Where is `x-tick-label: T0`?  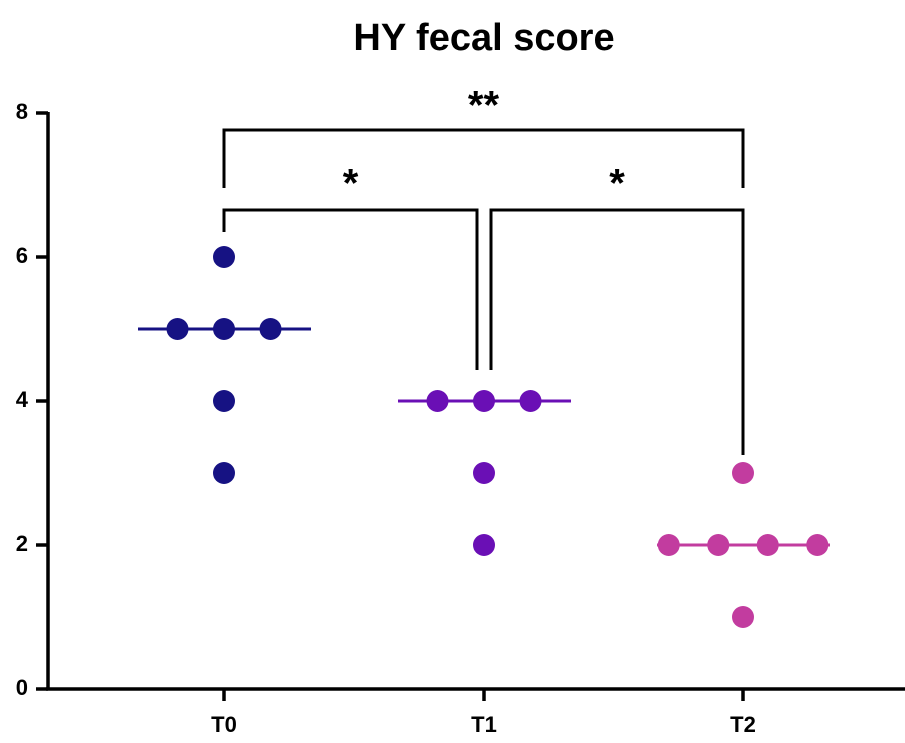
x-tick-label: T0 is located at coordinates (224, 724).